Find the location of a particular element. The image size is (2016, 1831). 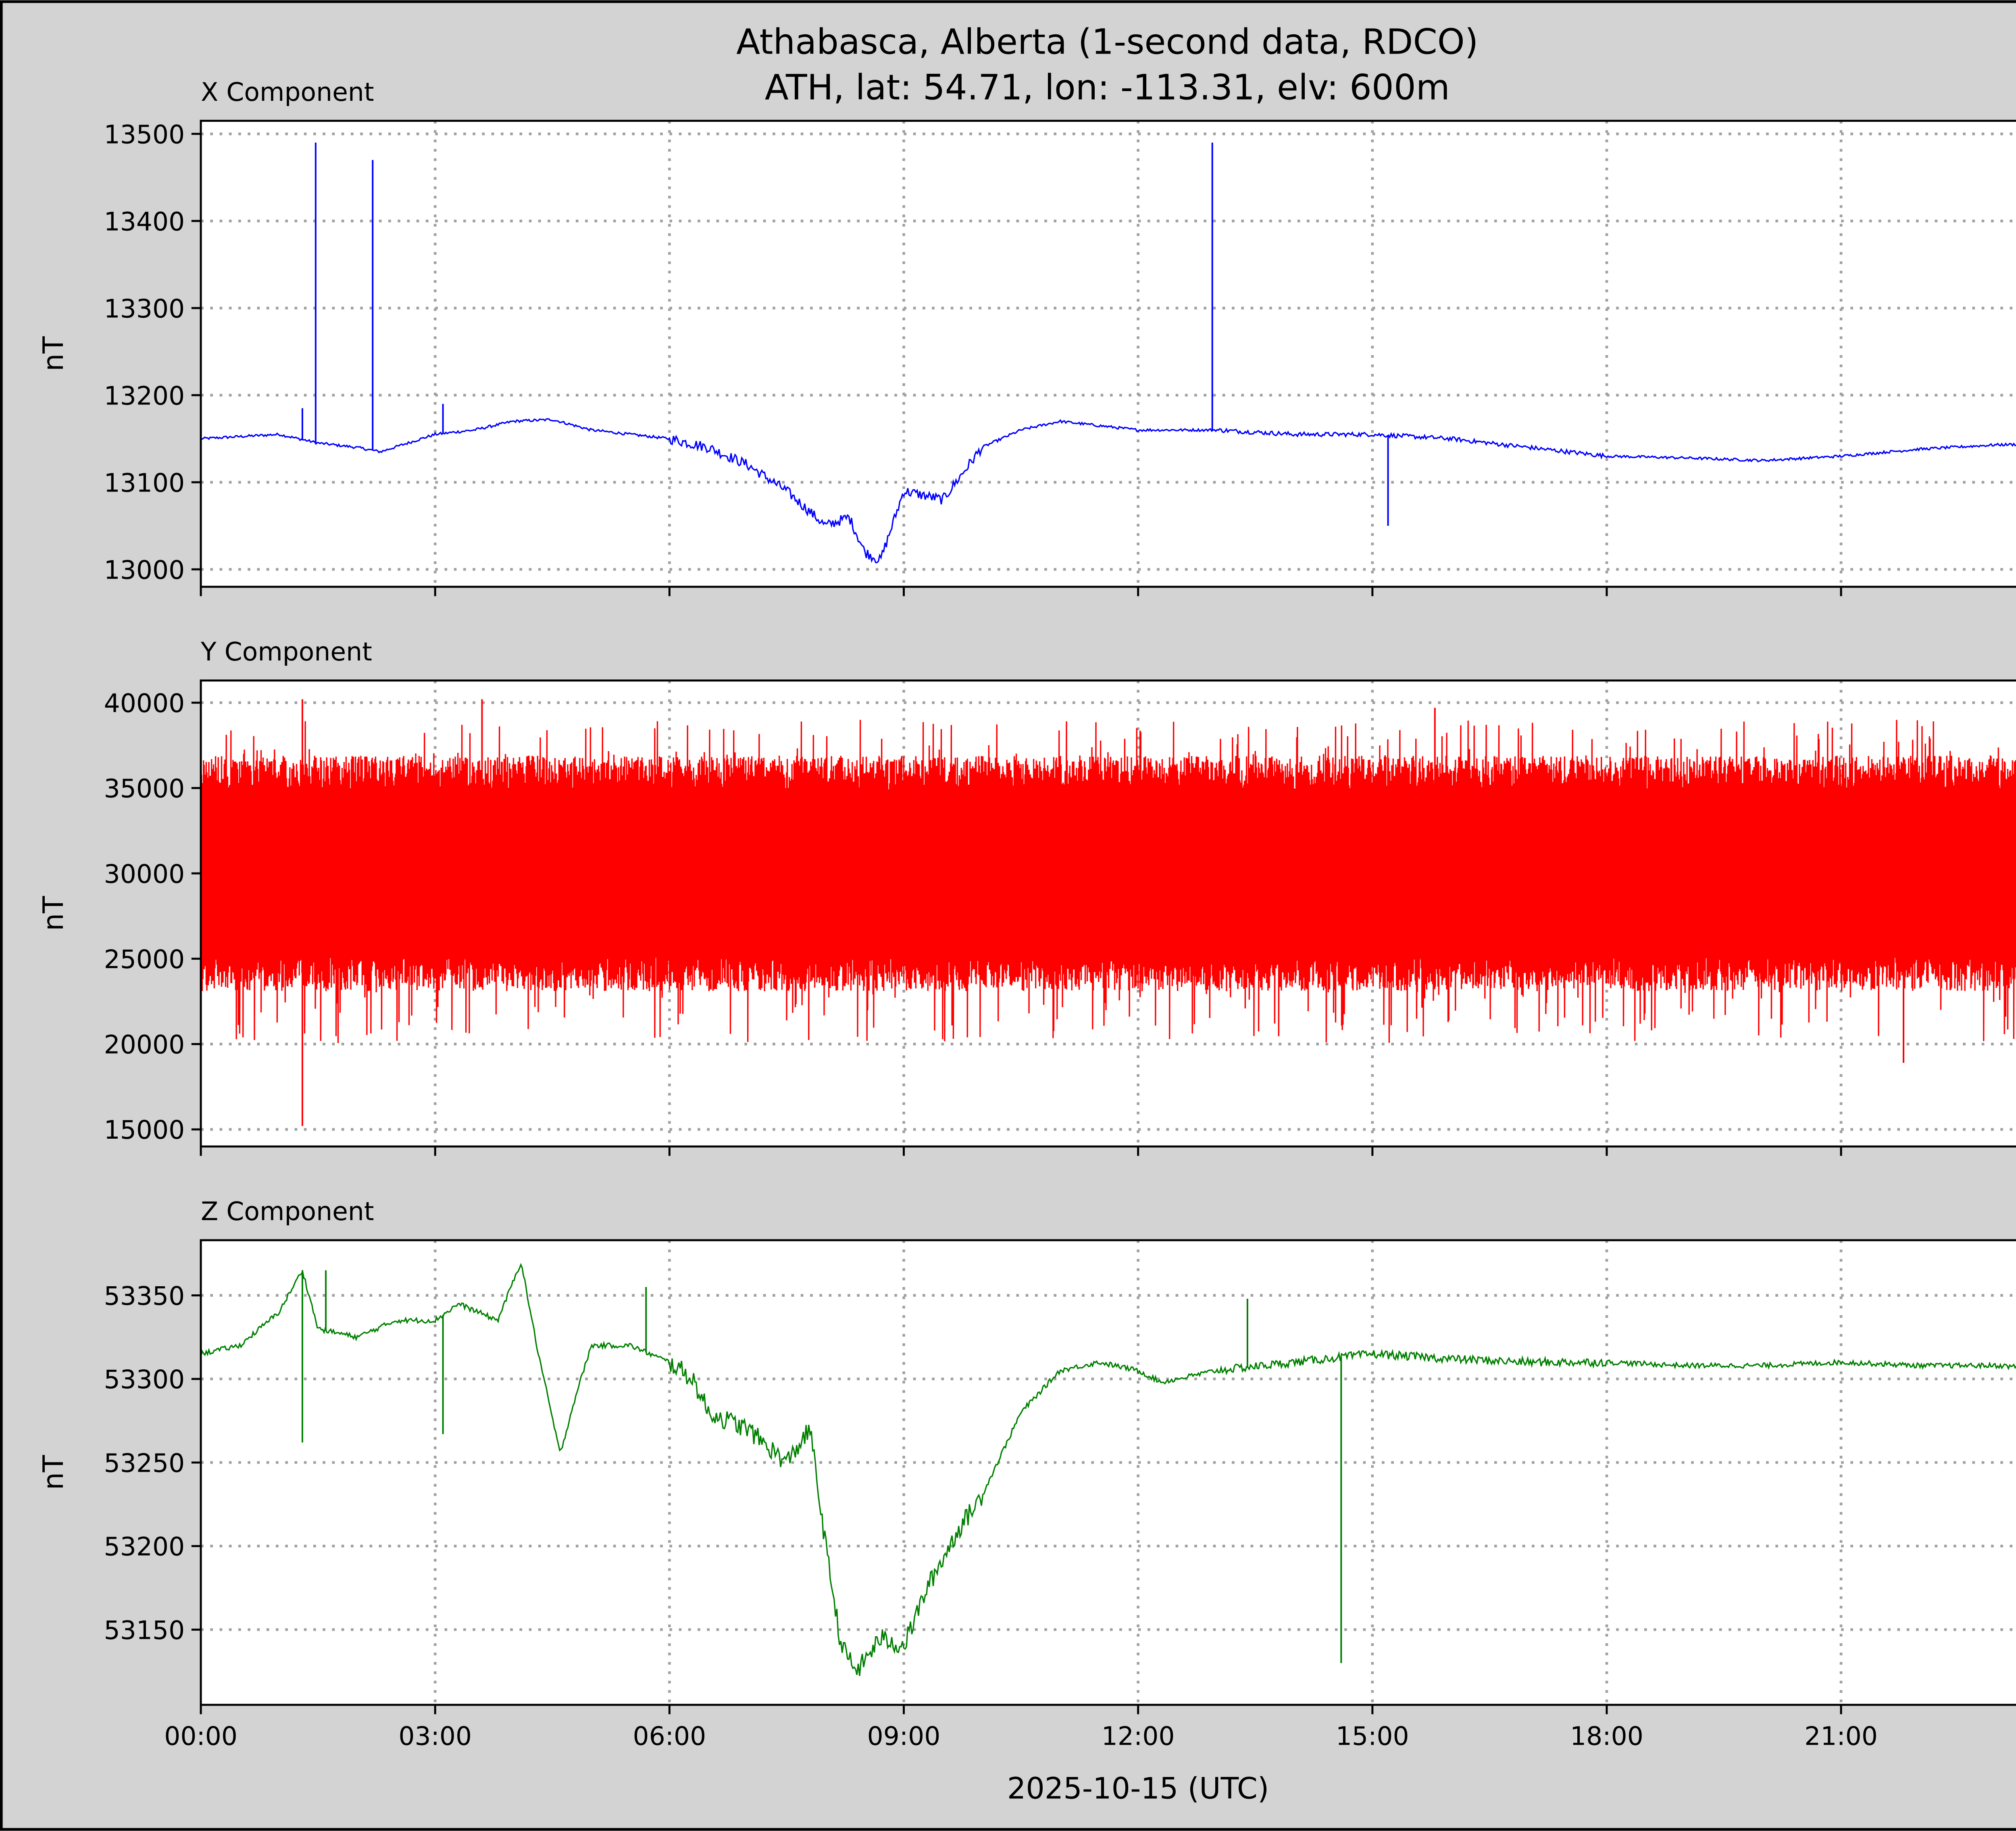

x-tick-label: 03:00 is located at coordinates (435, 1736).